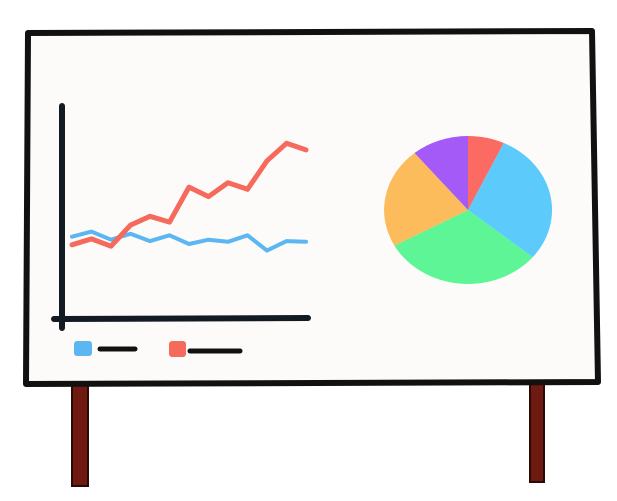 The image size is (617, 501). What do you see at coordinates (189, 194) in the screenshot?
I see `red-series-line` at bounding box center [189, 194].